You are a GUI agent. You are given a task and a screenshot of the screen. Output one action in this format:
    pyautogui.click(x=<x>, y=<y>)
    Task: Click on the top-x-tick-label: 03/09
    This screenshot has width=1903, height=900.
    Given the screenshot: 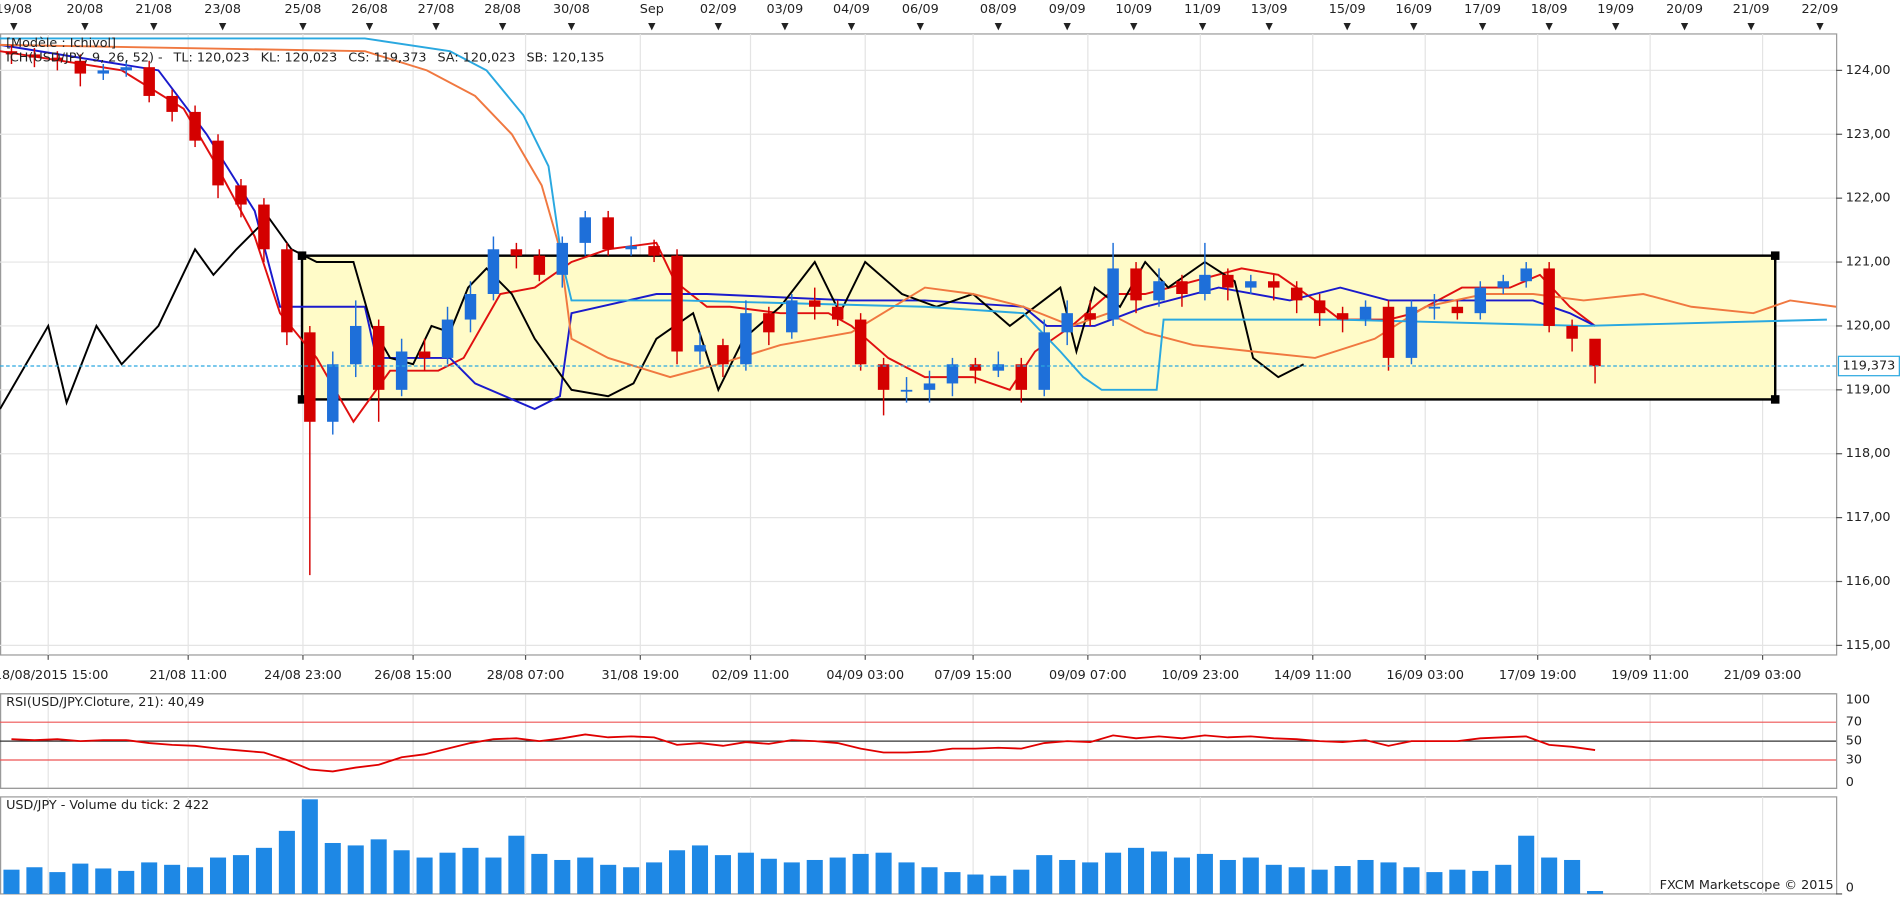 What is the action you would take?
    pyautogui.click(x=784, y=9)
    